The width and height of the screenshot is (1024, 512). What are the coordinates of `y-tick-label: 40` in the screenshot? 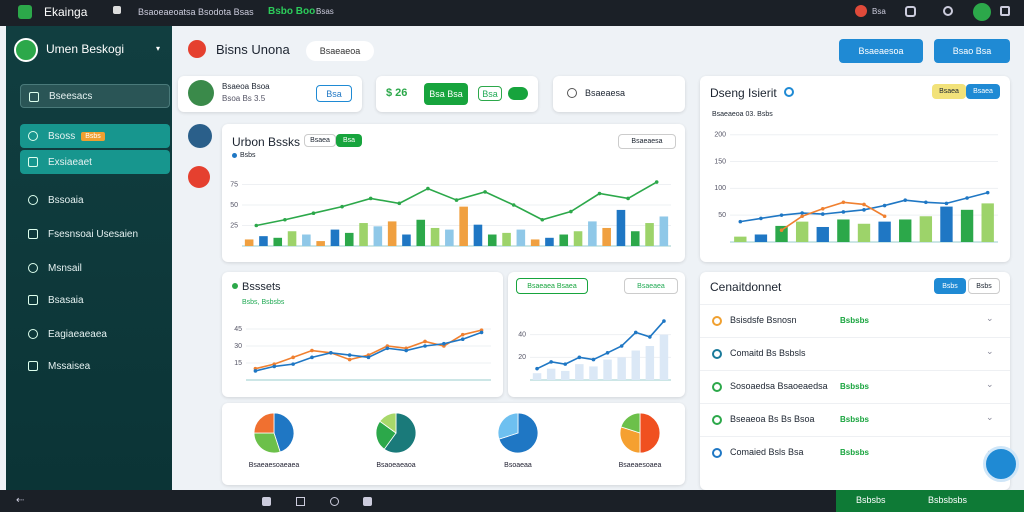 It's located at (522, 335).